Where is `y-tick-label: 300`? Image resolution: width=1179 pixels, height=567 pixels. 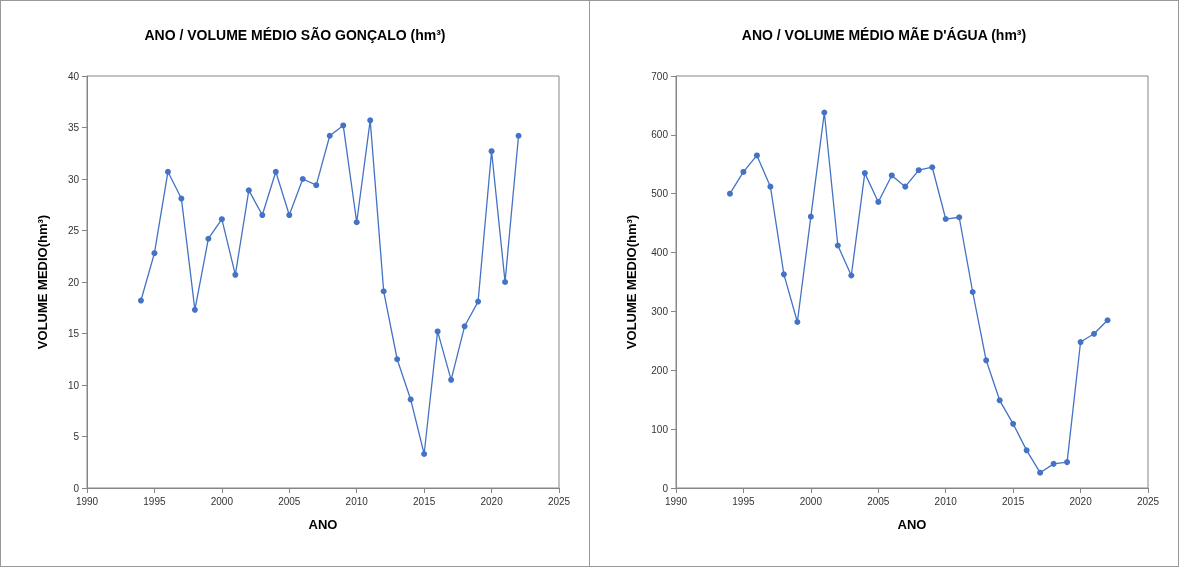 y-tick-label: 300 is located at coordinates (660, 311).